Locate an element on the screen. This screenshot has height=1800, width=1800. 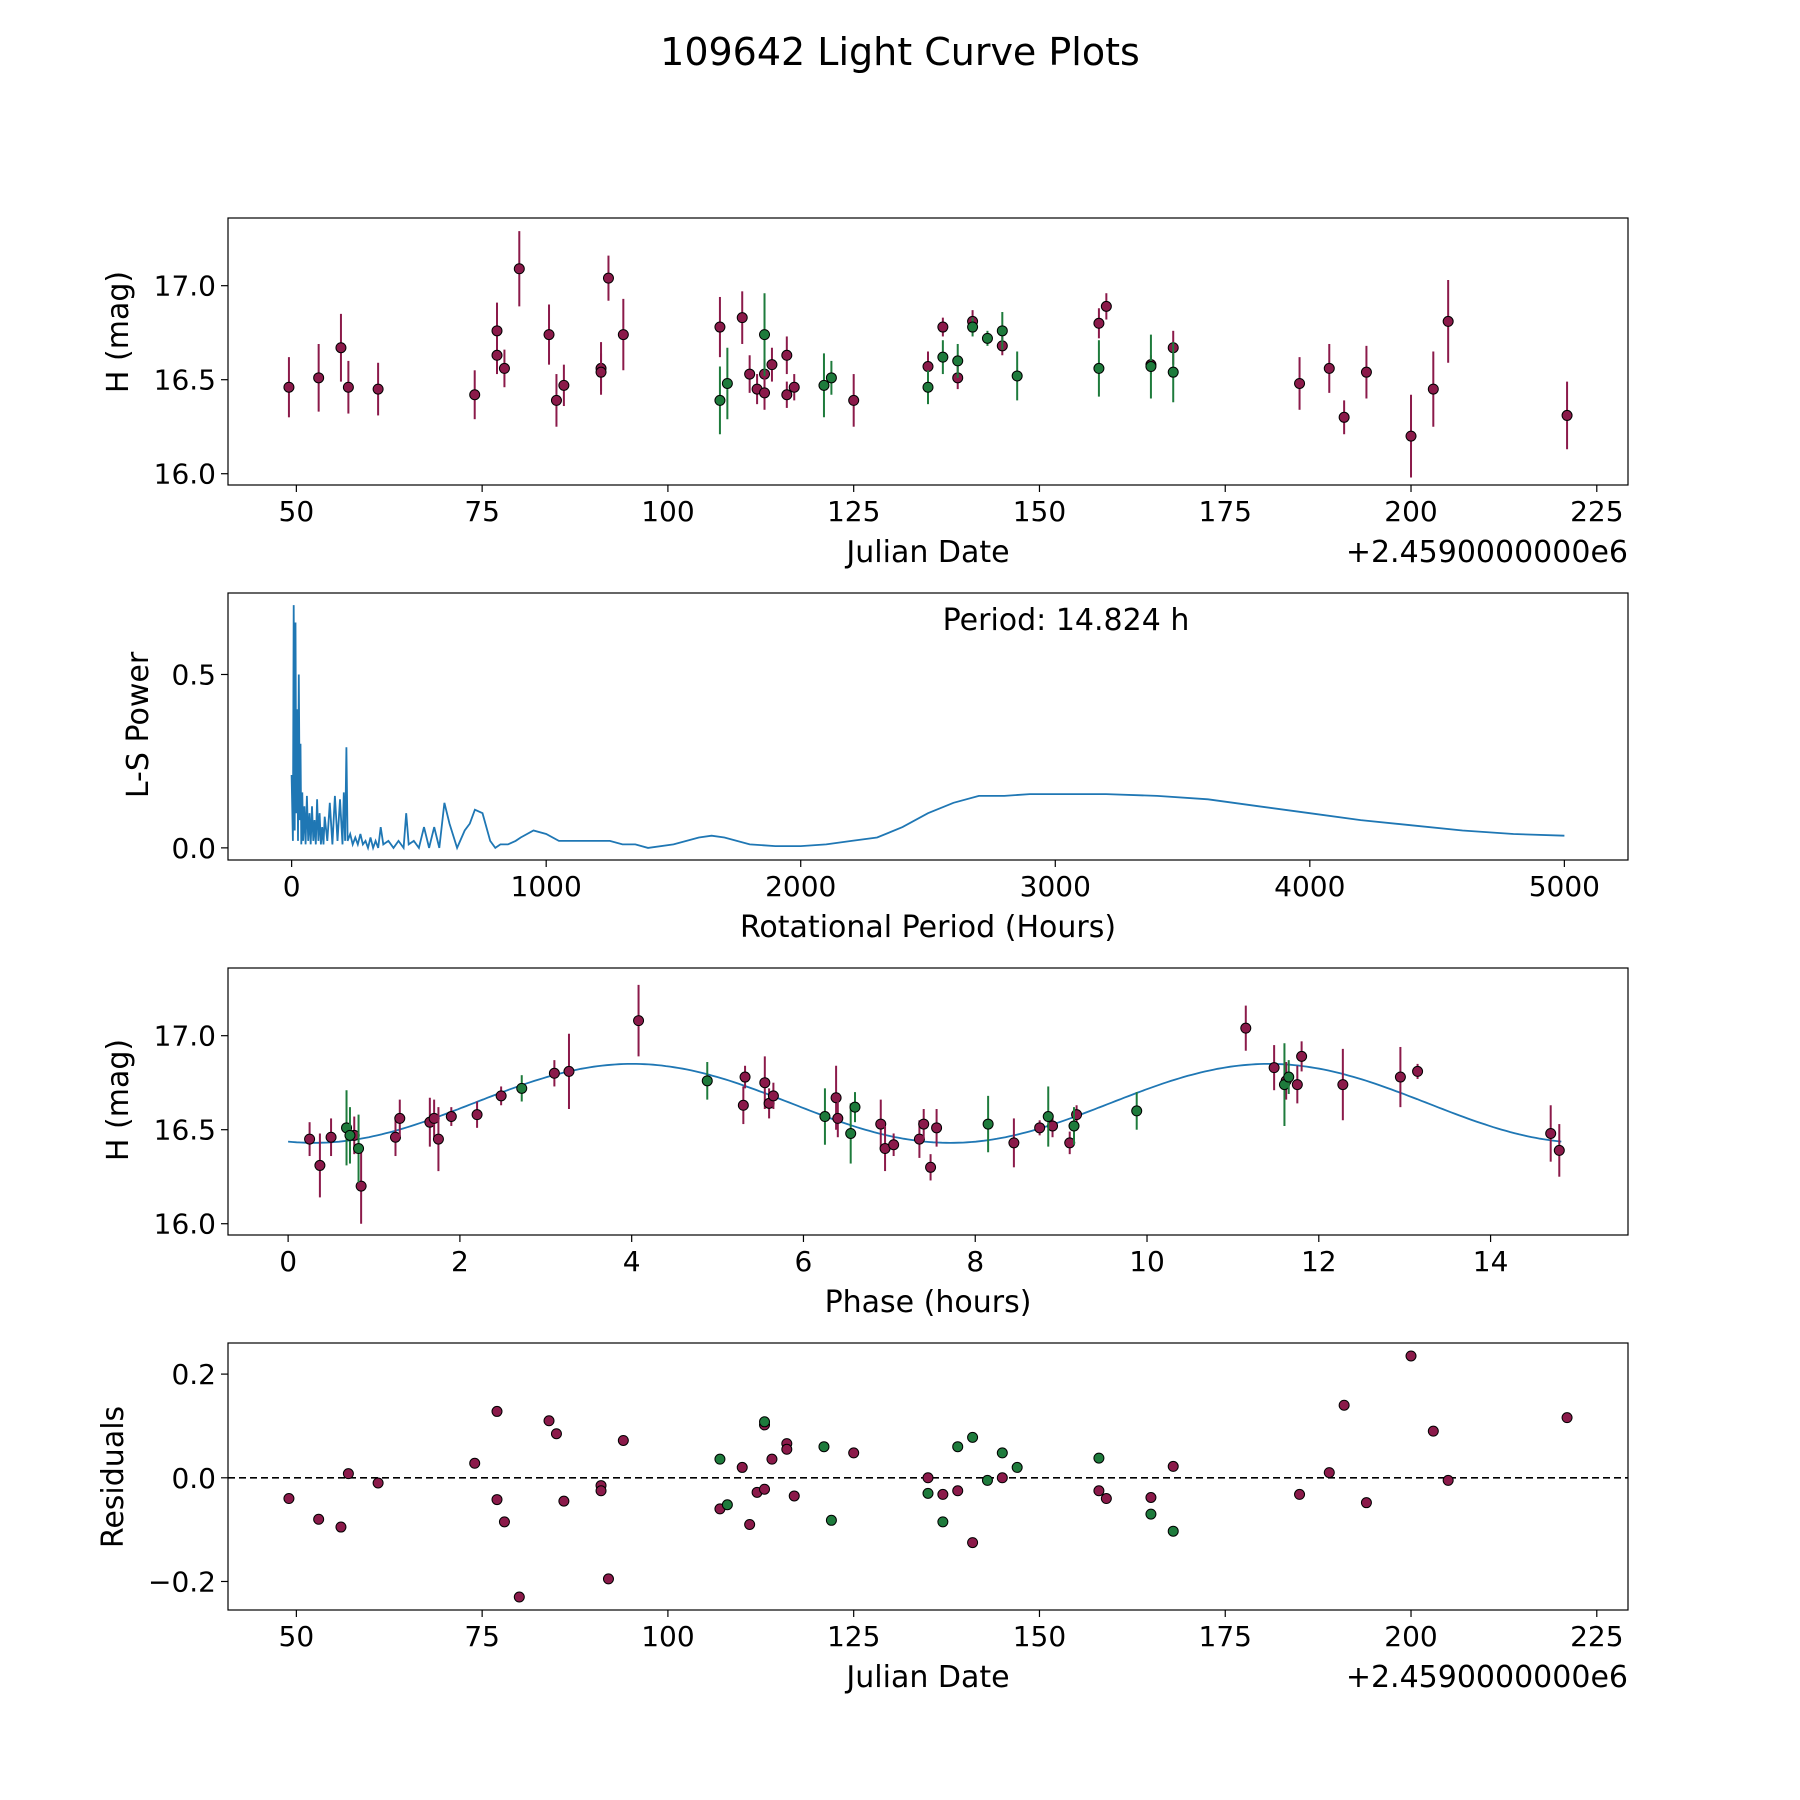
phased-xtick-label: 0 is located at coordinates (288, 1261).